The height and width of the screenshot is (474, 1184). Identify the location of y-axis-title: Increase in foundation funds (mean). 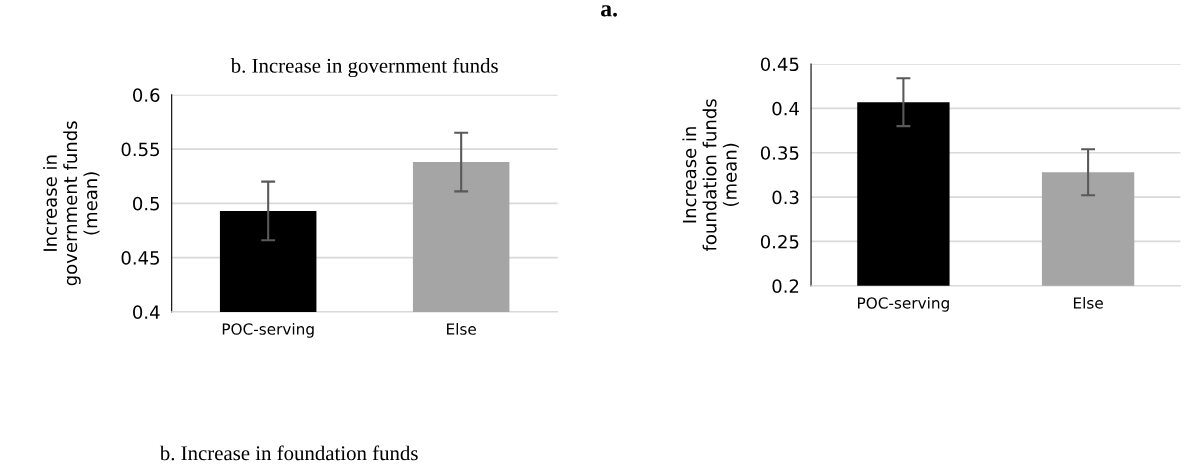
(710, 175).